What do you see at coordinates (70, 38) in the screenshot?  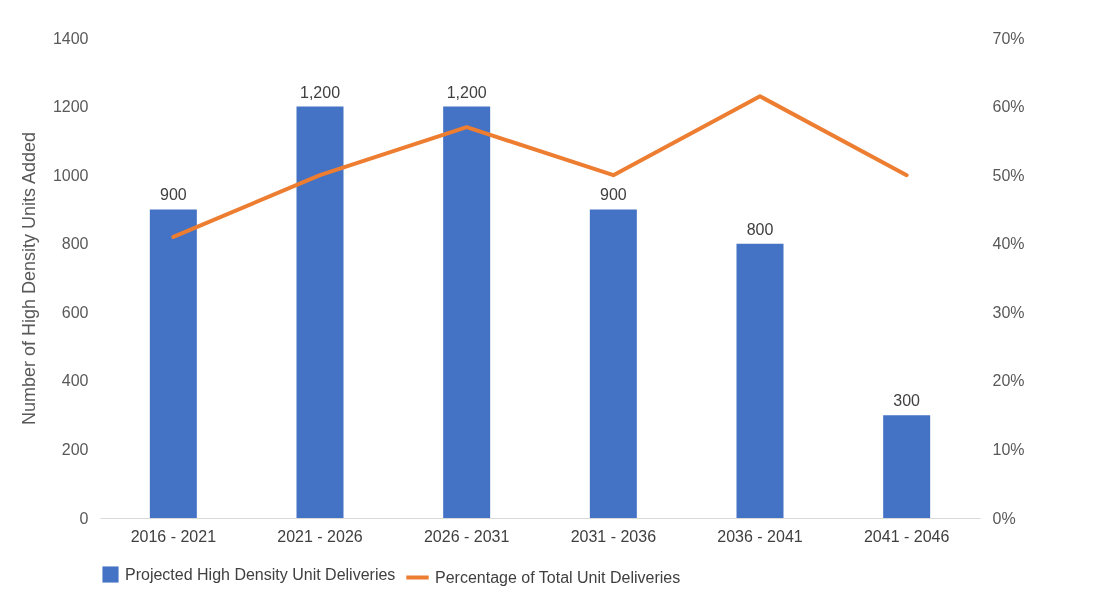 I see `y-tick-label: 1400` at bounding box center [70, 38].